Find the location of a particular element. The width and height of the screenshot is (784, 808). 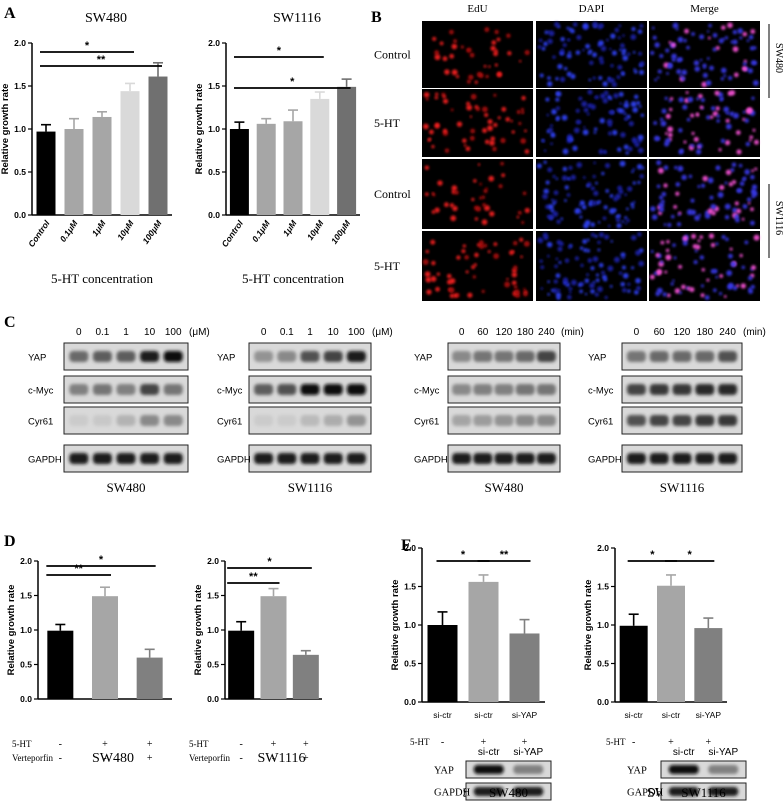

x-tick-label: 100μM is located at coordinates (341, 232).